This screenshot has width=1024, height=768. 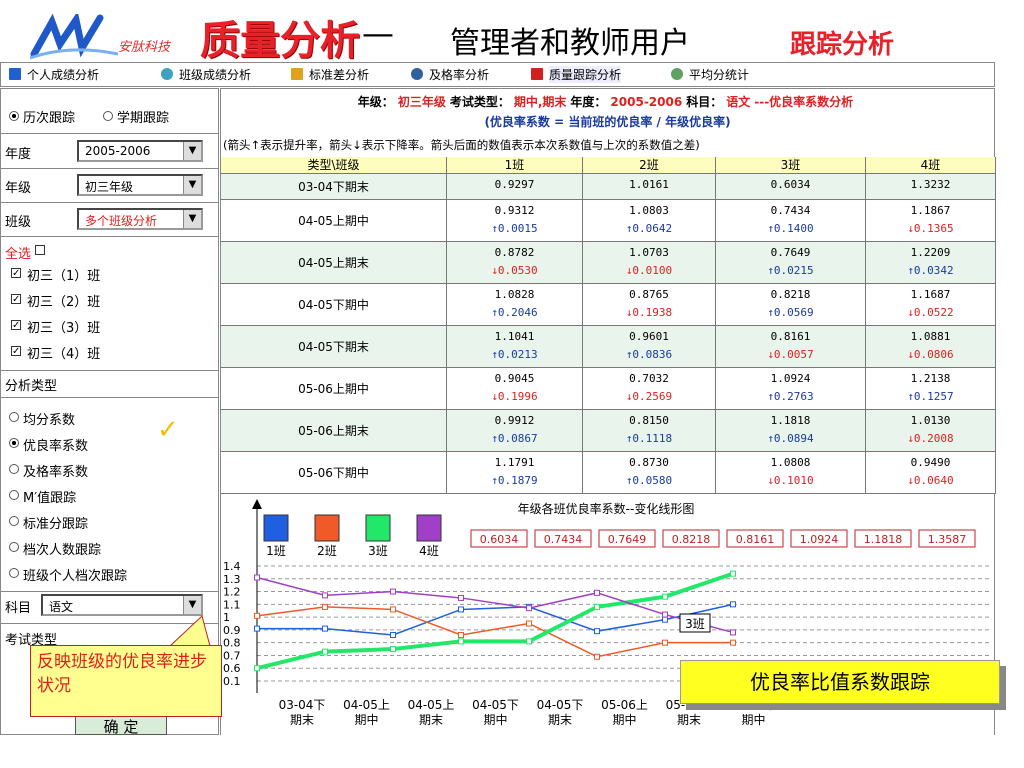 What do you see at coordinates (790, 270) in the screenshot?
I see `cell-diff: ↑0.0215` at bounding box center [790, 270].